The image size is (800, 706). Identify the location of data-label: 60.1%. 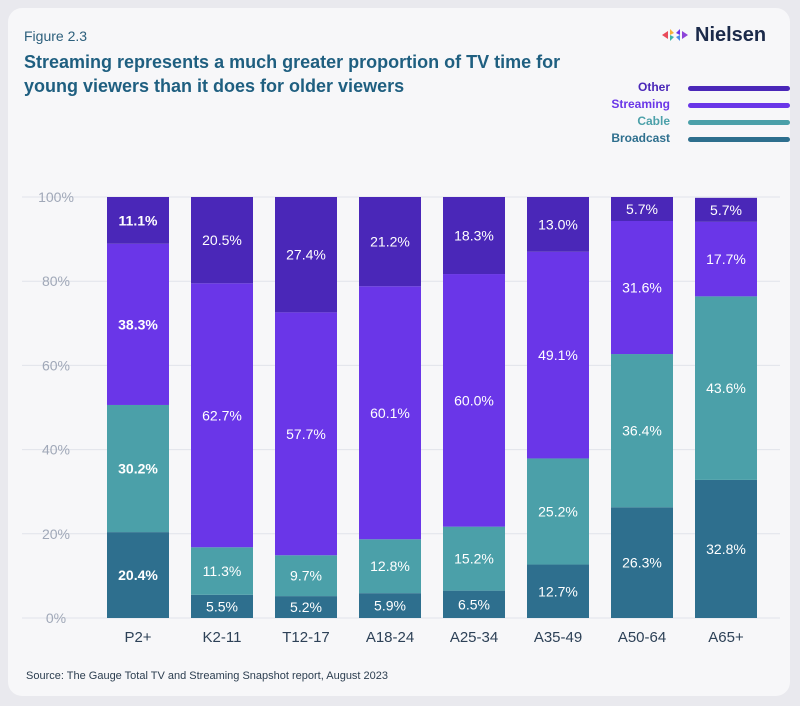
(390, 413).